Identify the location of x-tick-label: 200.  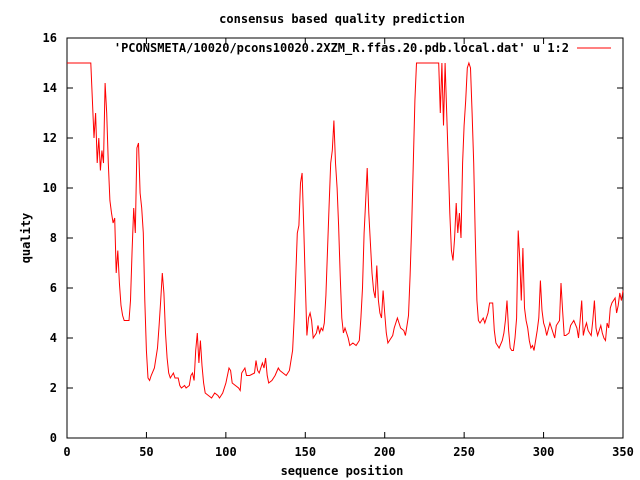
(385, 452).